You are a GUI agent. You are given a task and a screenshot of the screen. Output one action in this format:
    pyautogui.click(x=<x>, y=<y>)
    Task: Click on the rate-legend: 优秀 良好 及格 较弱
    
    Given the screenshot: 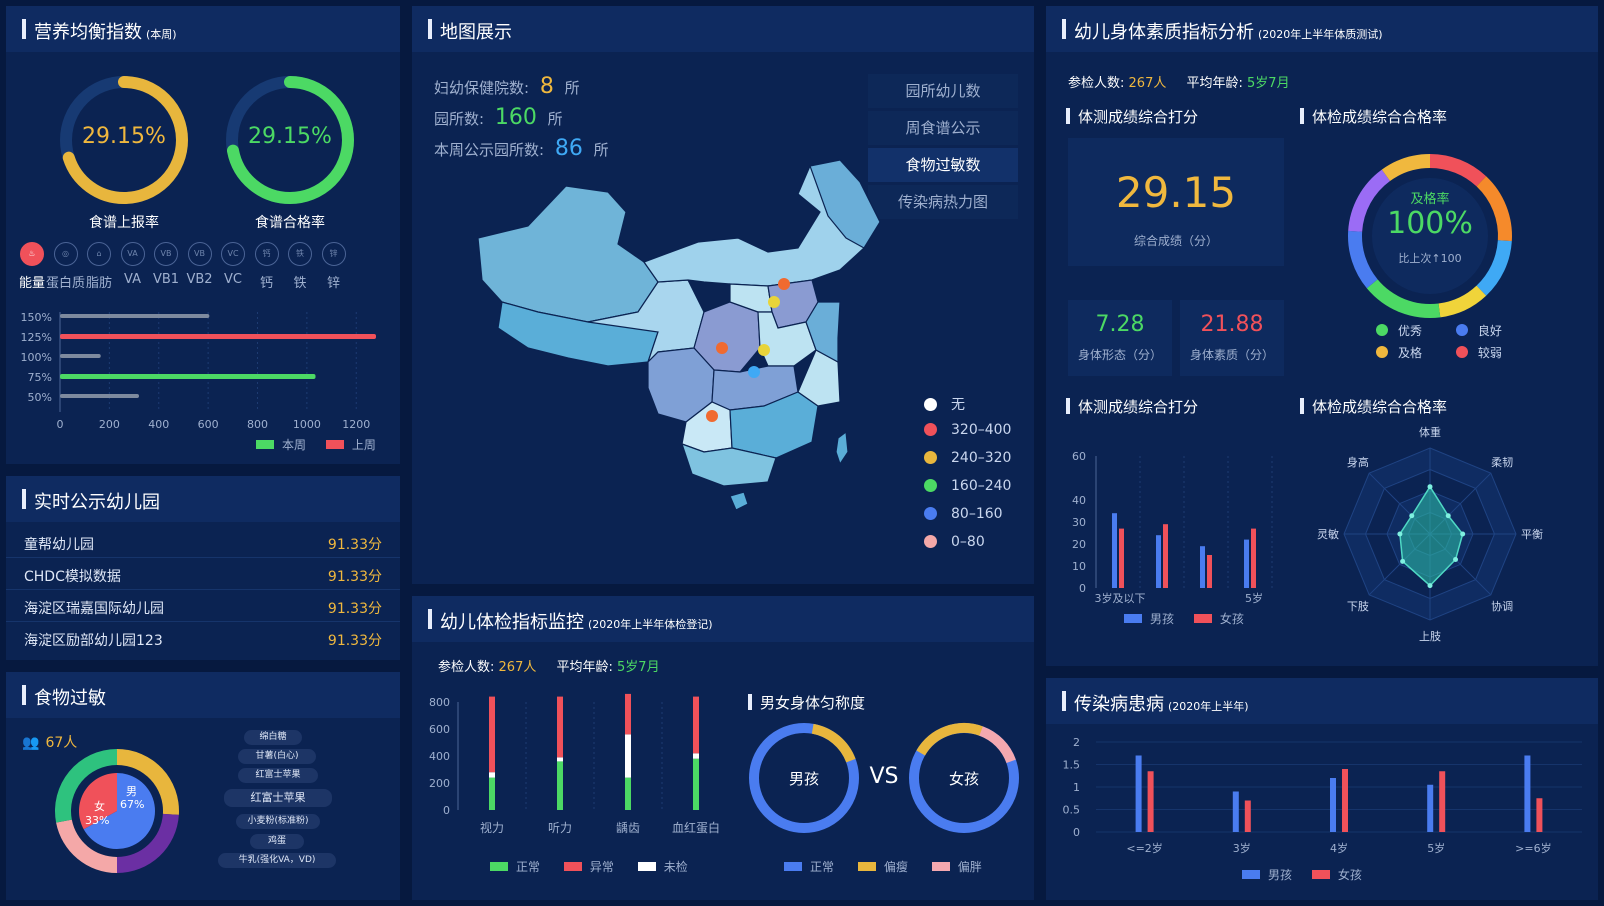 What is the action you would take?
    pyautogui.click(x=1439, y=342)
    